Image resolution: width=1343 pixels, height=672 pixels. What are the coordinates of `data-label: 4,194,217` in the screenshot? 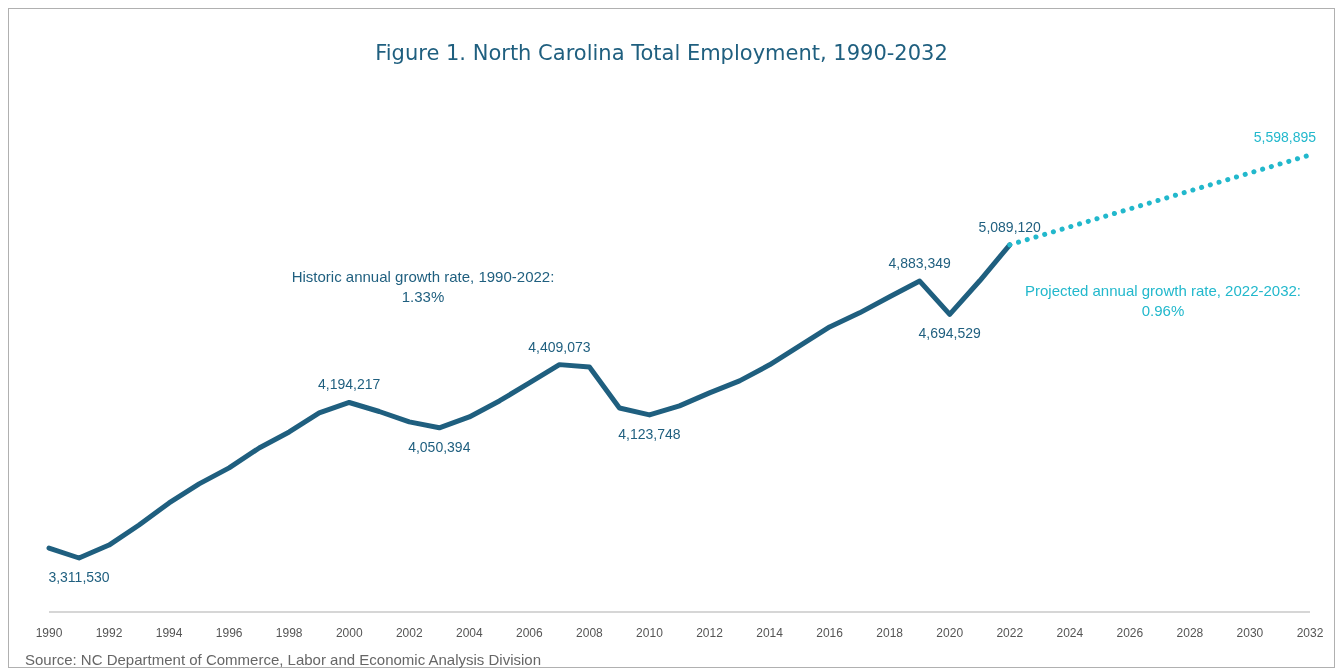 It's located at (349, 384).